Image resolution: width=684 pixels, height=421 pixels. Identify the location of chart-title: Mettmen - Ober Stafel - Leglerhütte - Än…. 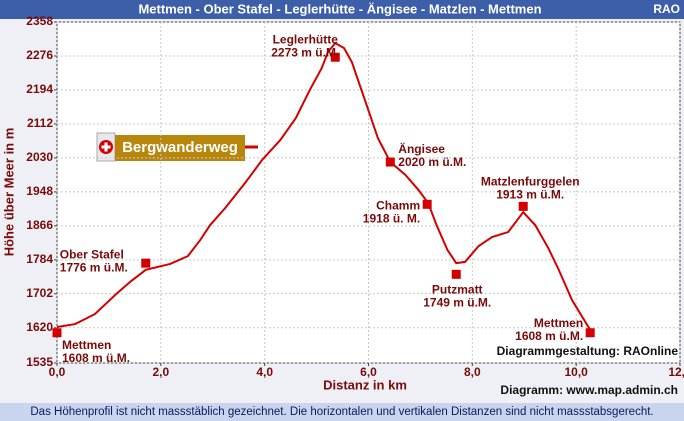
(339, 8).